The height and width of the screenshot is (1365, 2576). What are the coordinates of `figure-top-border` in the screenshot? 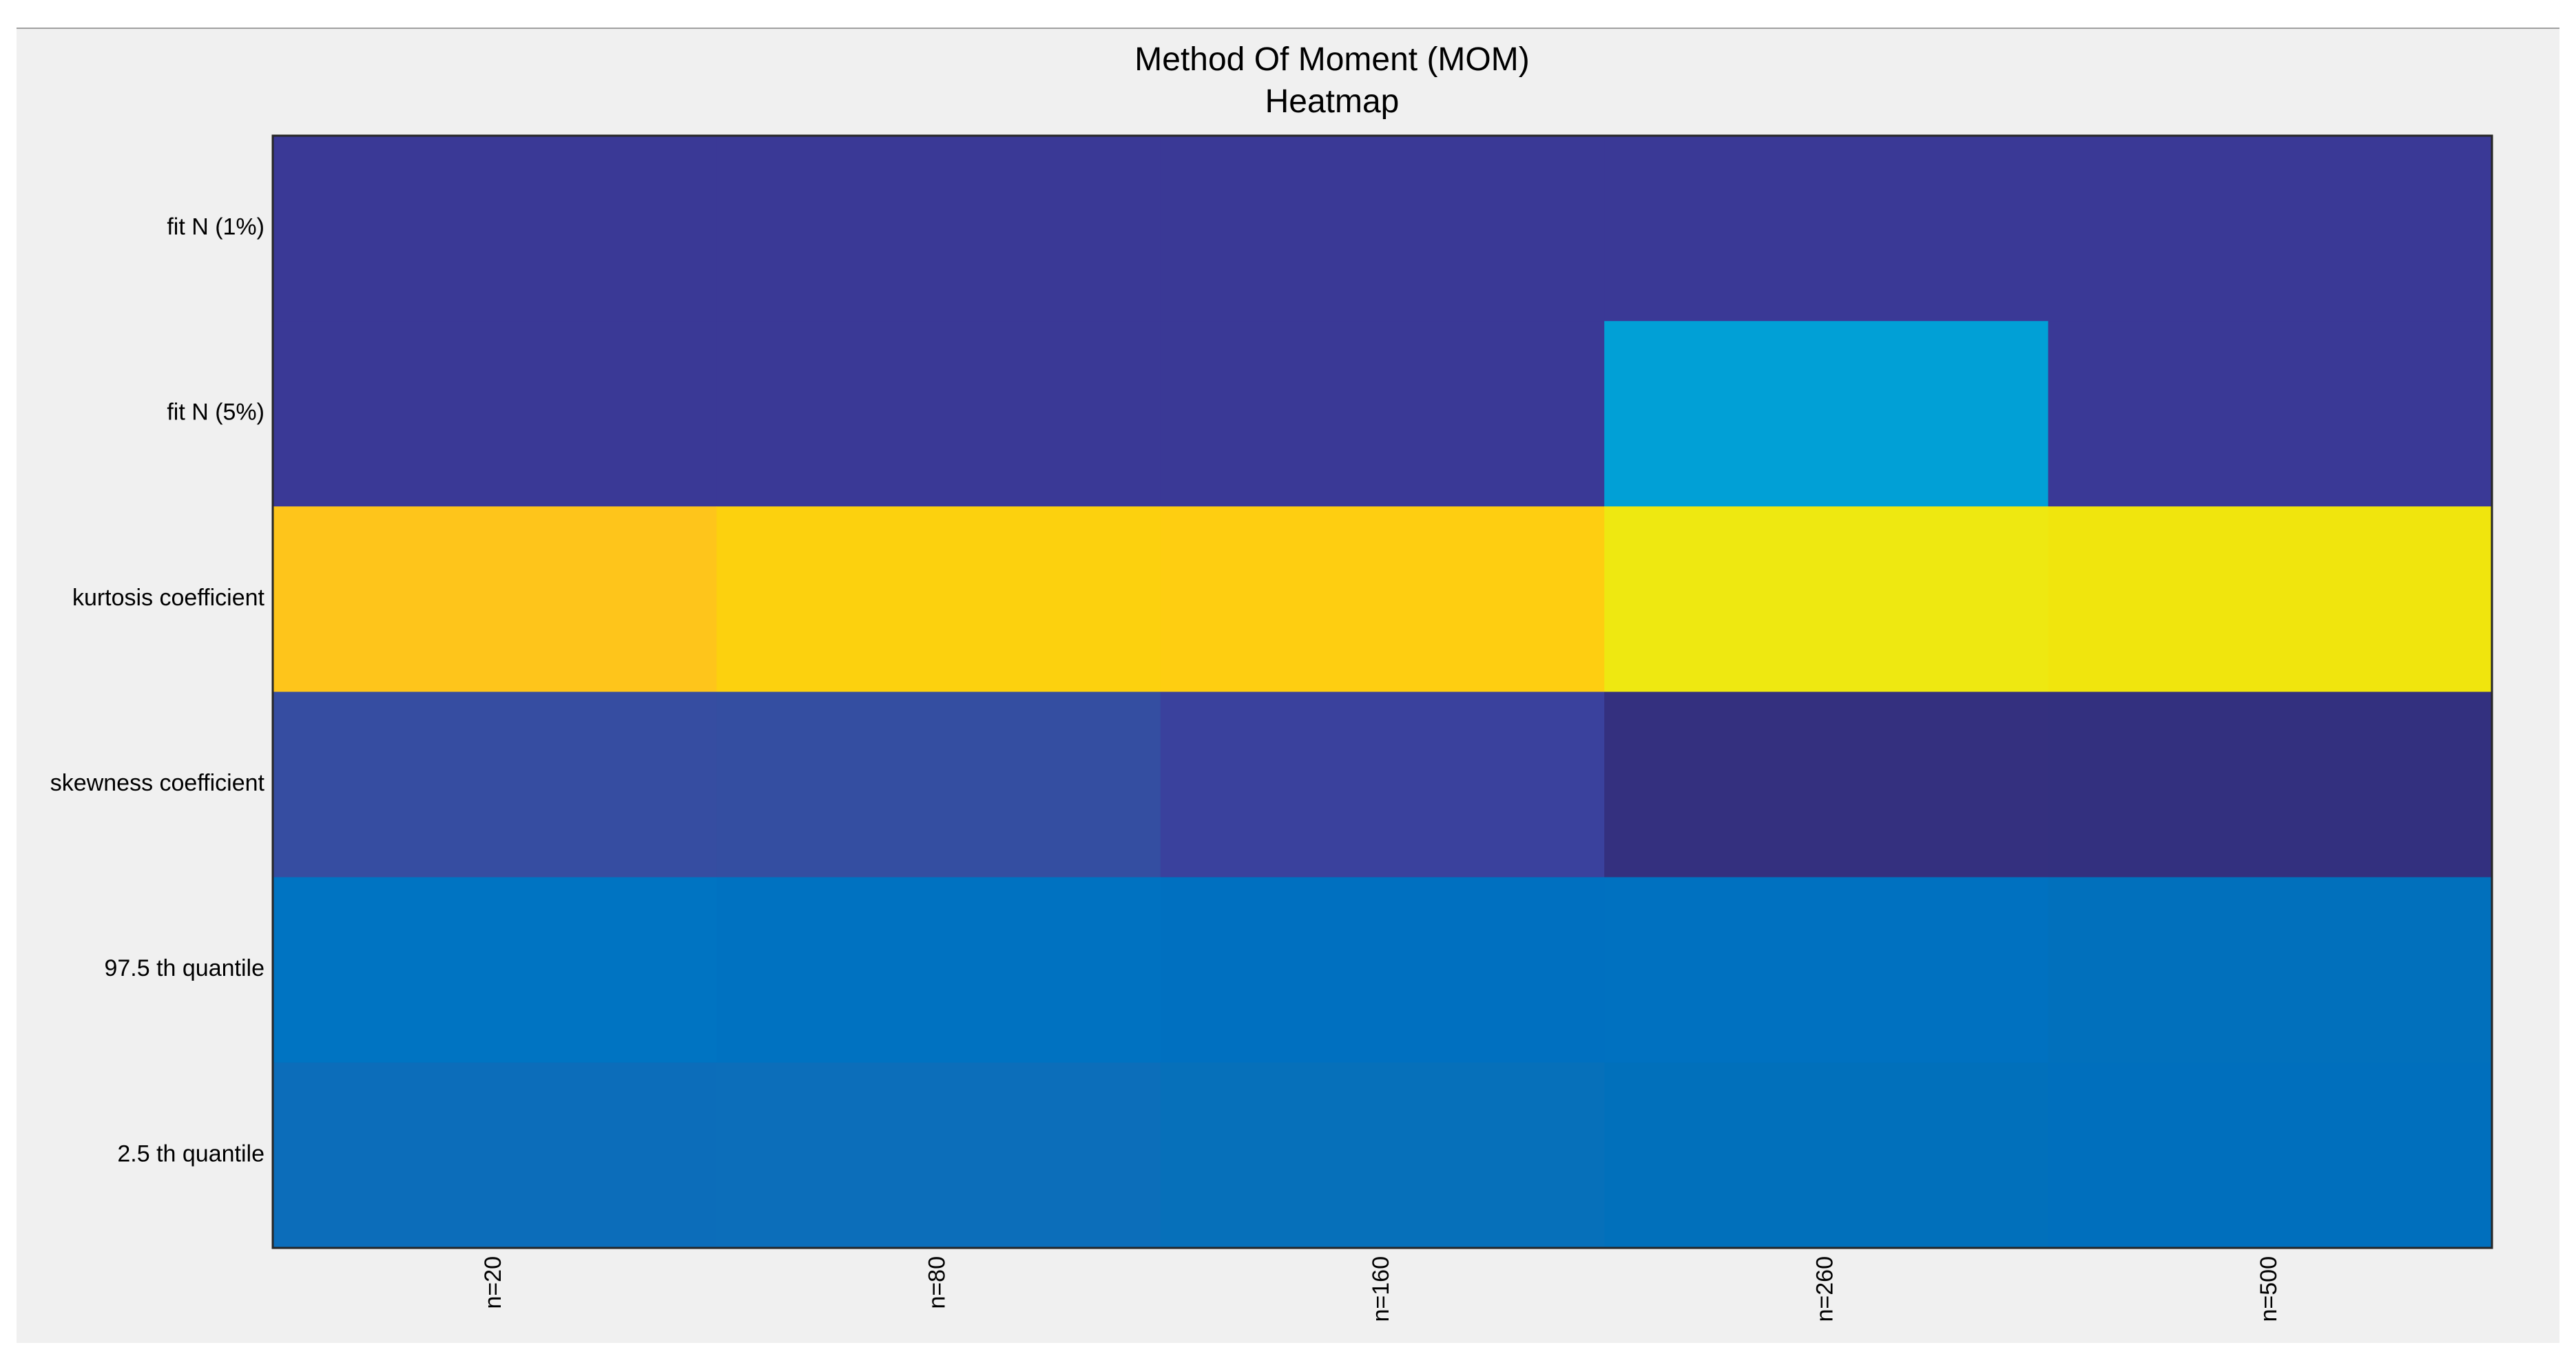 It's located at (1288, 28).